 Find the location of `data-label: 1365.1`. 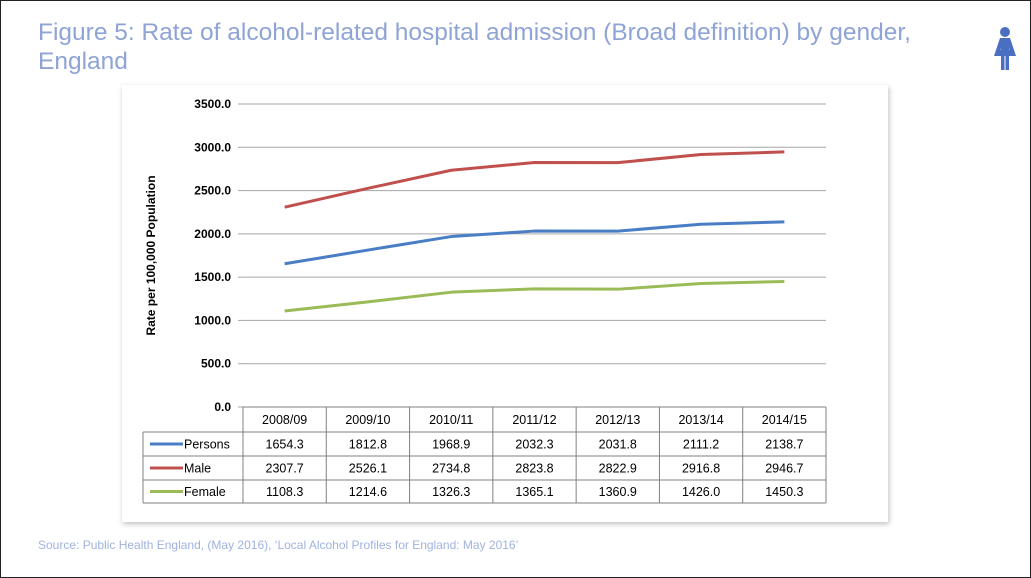

data-label: 1365.1 is located at coordinates (534, 492).